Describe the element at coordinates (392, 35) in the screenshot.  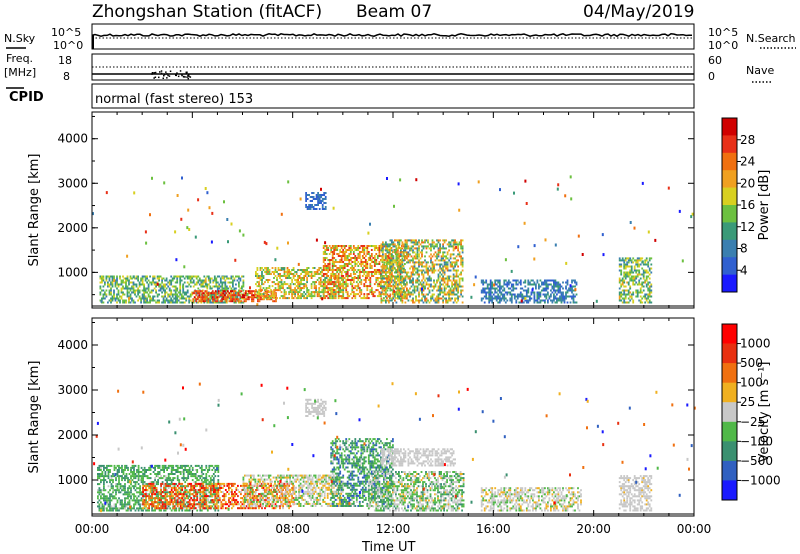
I see `nsky-series` at that location.